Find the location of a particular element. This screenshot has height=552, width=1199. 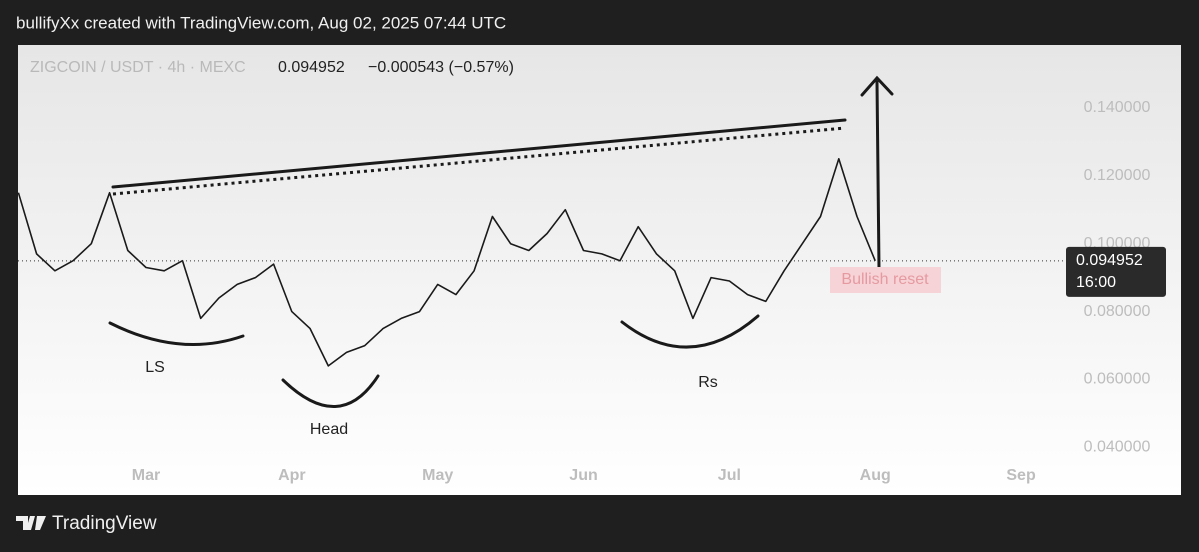

symbol: ZIGCOIN / USDT · 4h · MEXC is located at coordinates (138, 67).